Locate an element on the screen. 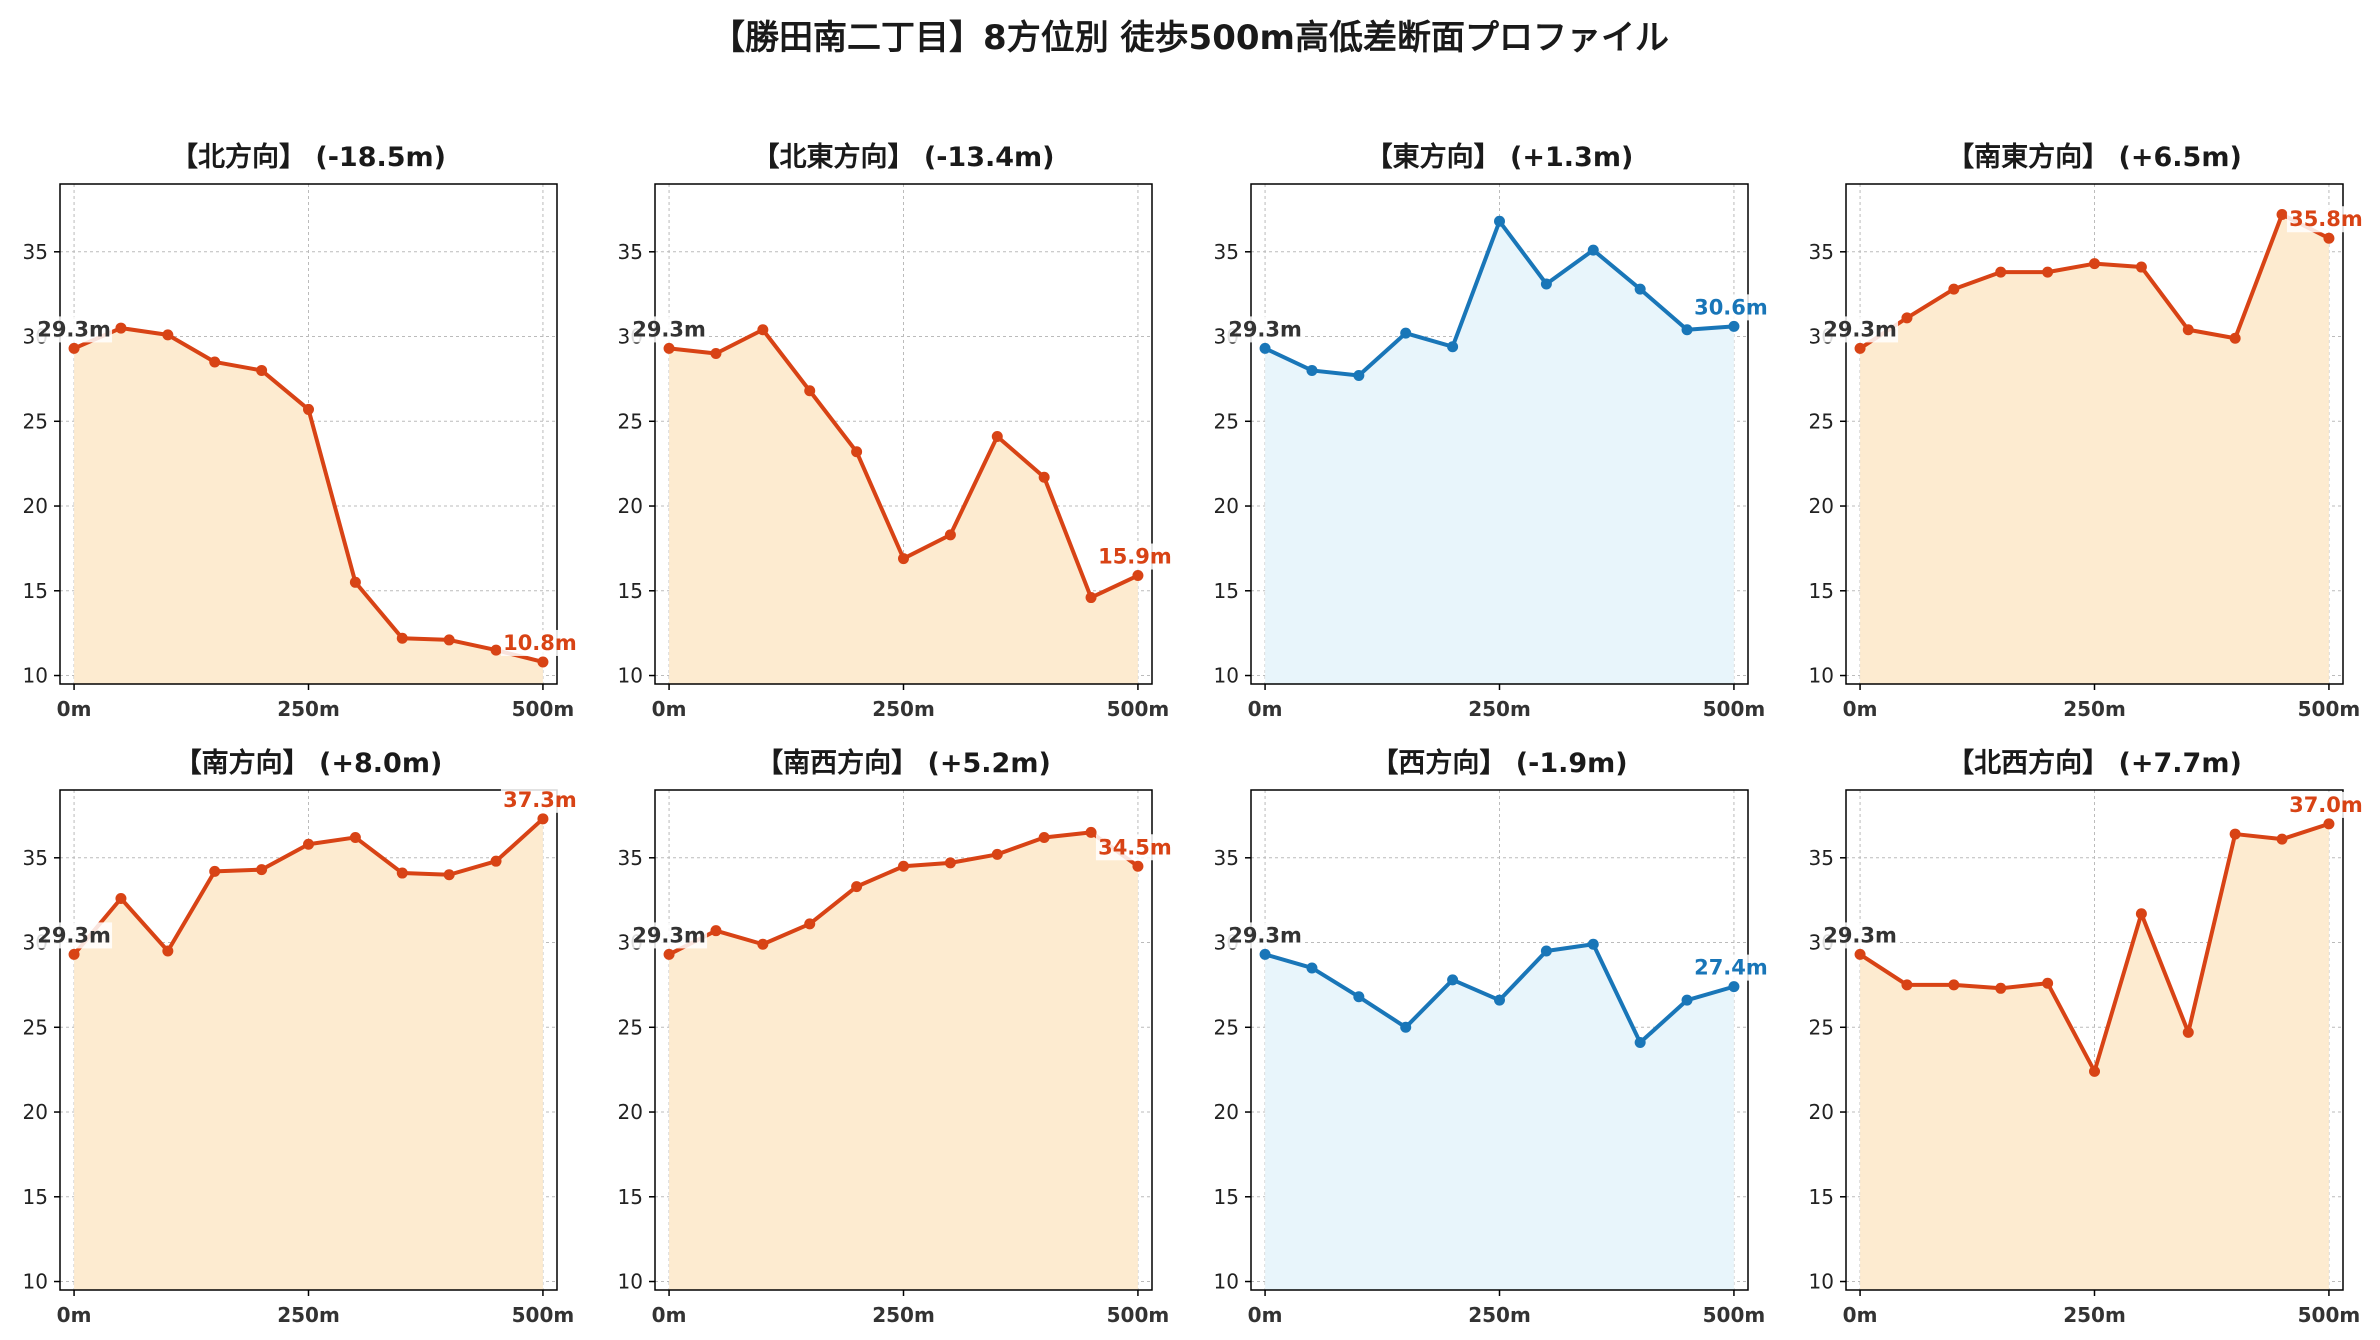 Image resolution: width=2380 pixels, height=1340 pixels. panel-title: 【東方向】 (+1.3m) is located at coordinates (1500, 157).